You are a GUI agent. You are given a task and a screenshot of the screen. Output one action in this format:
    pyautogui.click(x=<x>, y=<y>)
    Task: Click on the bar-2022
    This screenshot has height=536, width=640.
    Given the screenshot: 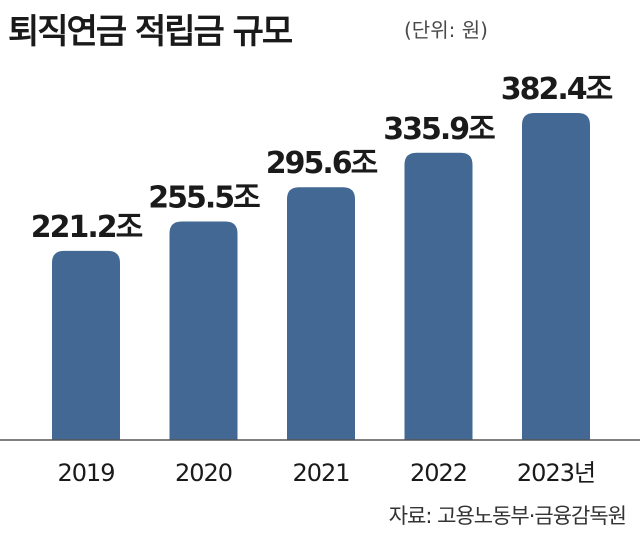 What is the action you would take?
    pyautogui.click(x=438, y=296)
    